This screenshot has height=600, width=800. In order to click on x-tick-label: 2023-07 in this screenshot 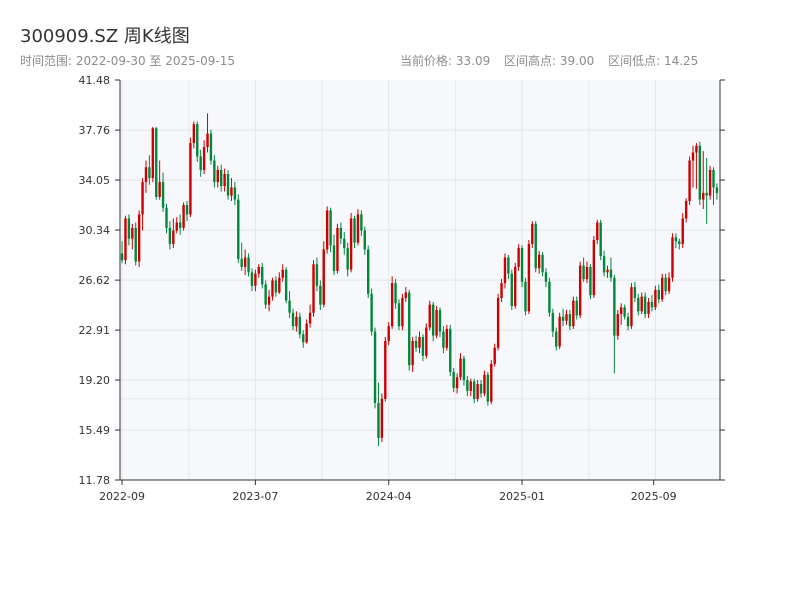, I will do `click(255, 496)`.